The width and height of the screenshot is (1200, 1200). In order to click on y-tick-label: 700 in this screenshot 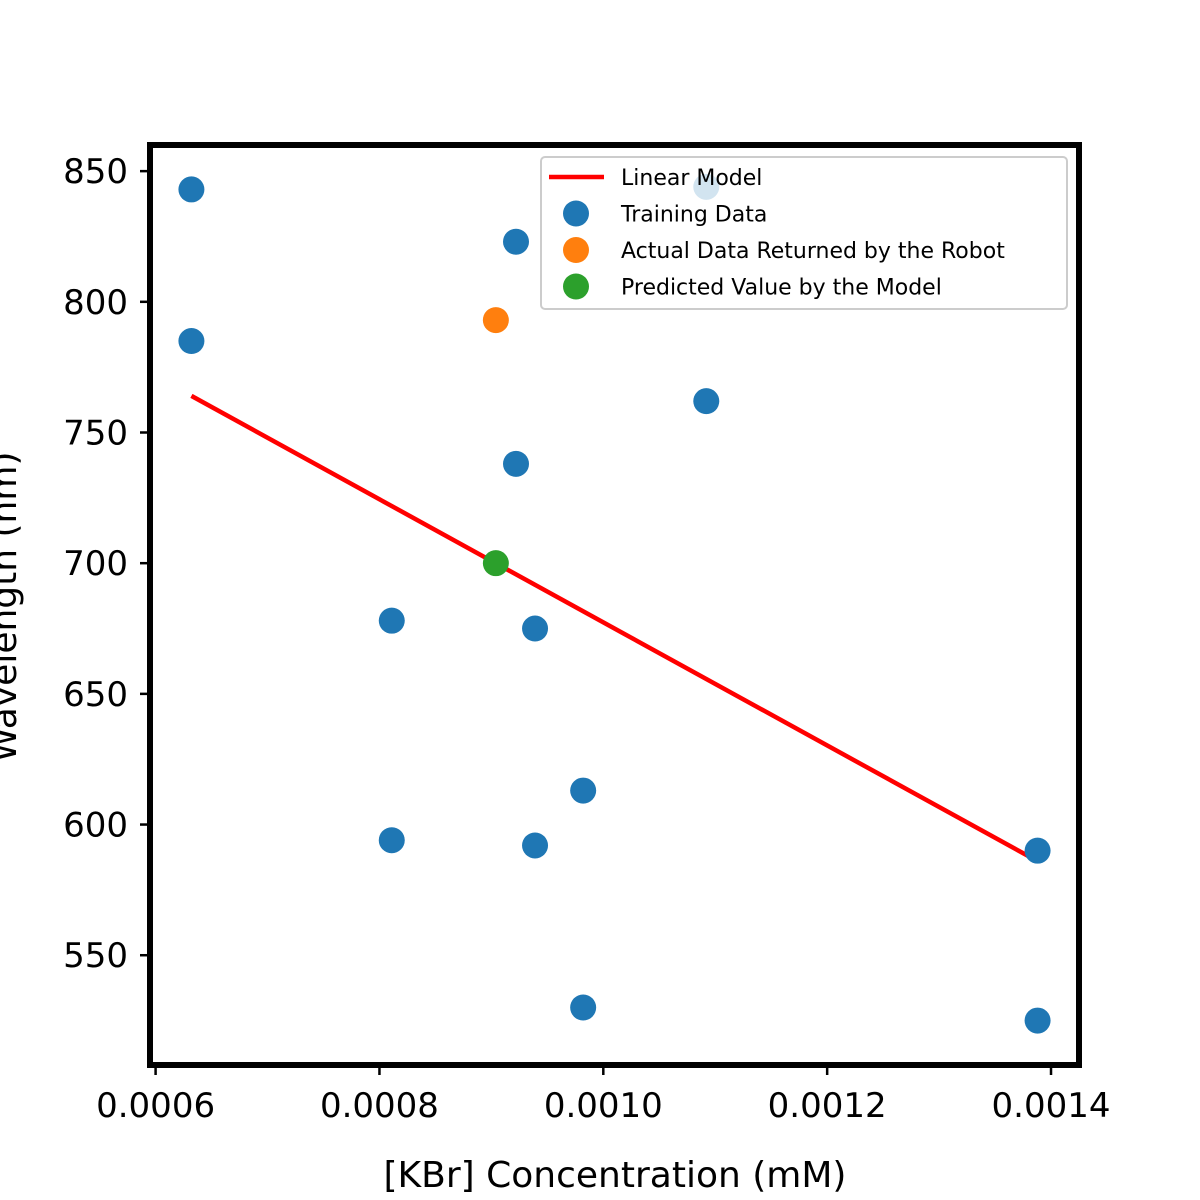, I will do `click(95, 564)`.